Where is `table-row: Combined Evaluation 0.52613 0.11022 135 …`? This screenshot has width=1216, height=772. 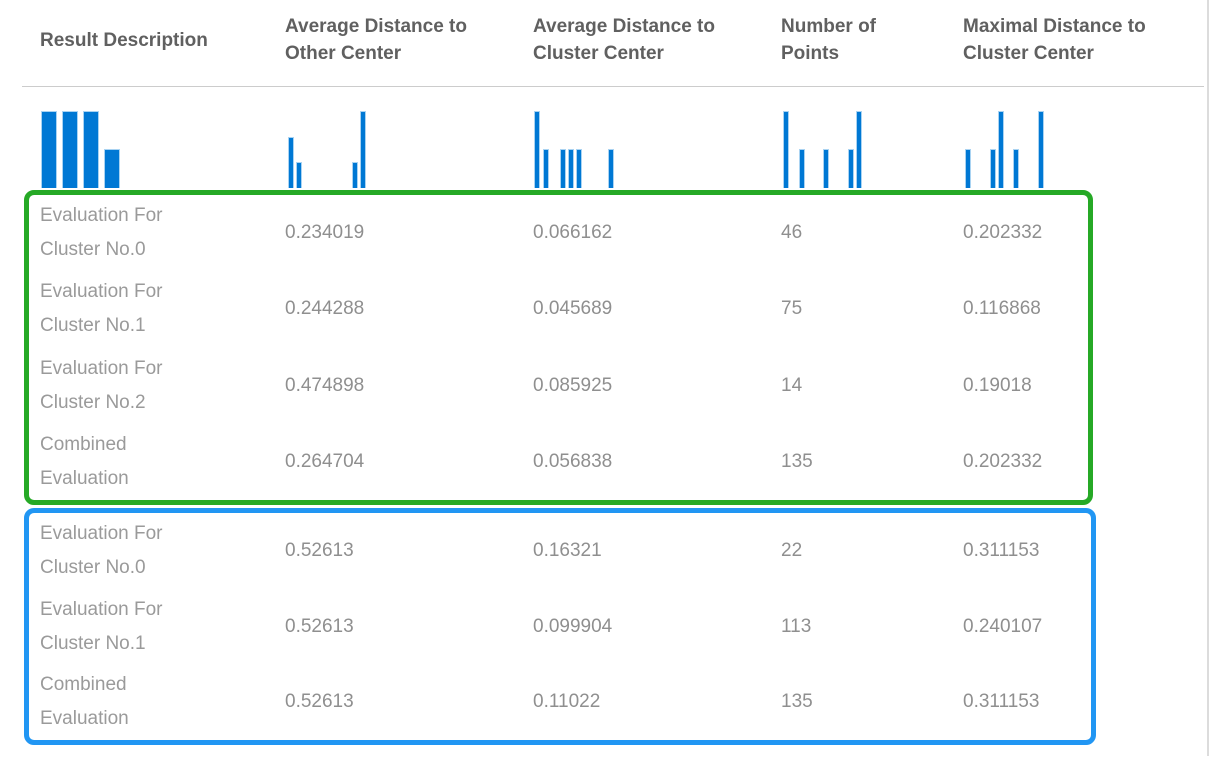
table-row: Combined Evaluation 0.52613 0.11022 135 … is located at coordinates (560, 702).